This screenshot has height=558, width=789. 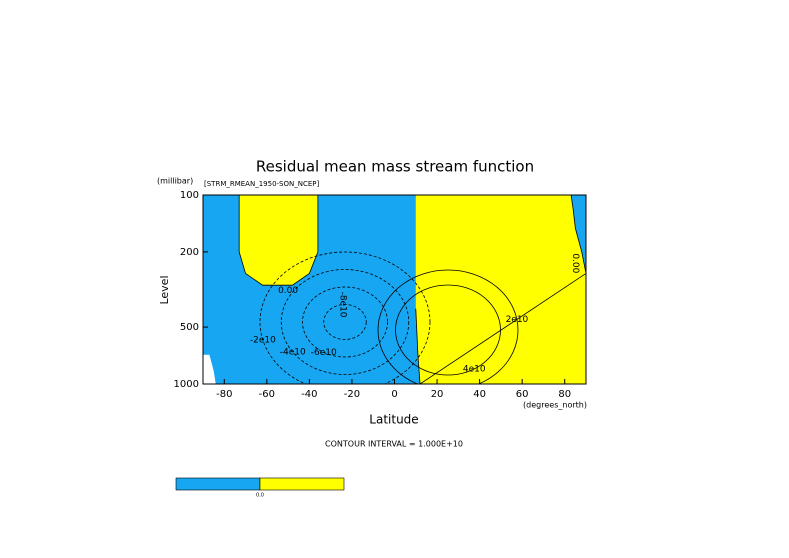 I want to click on x-tick-label: 80, so click(x=564, y=394).